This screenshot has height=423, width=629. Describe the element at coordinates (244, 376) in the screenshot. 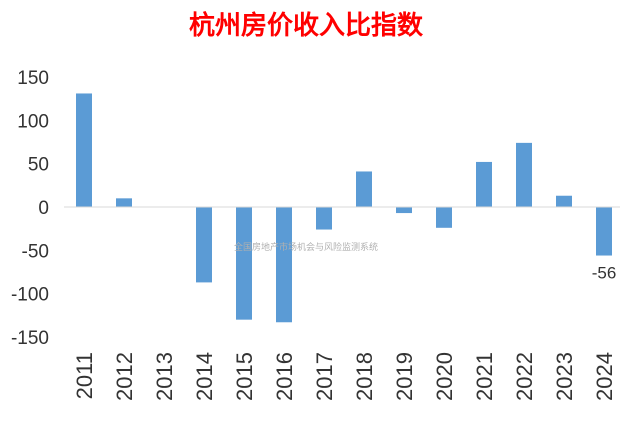

I see `x-tick-label: 2015` at that location.